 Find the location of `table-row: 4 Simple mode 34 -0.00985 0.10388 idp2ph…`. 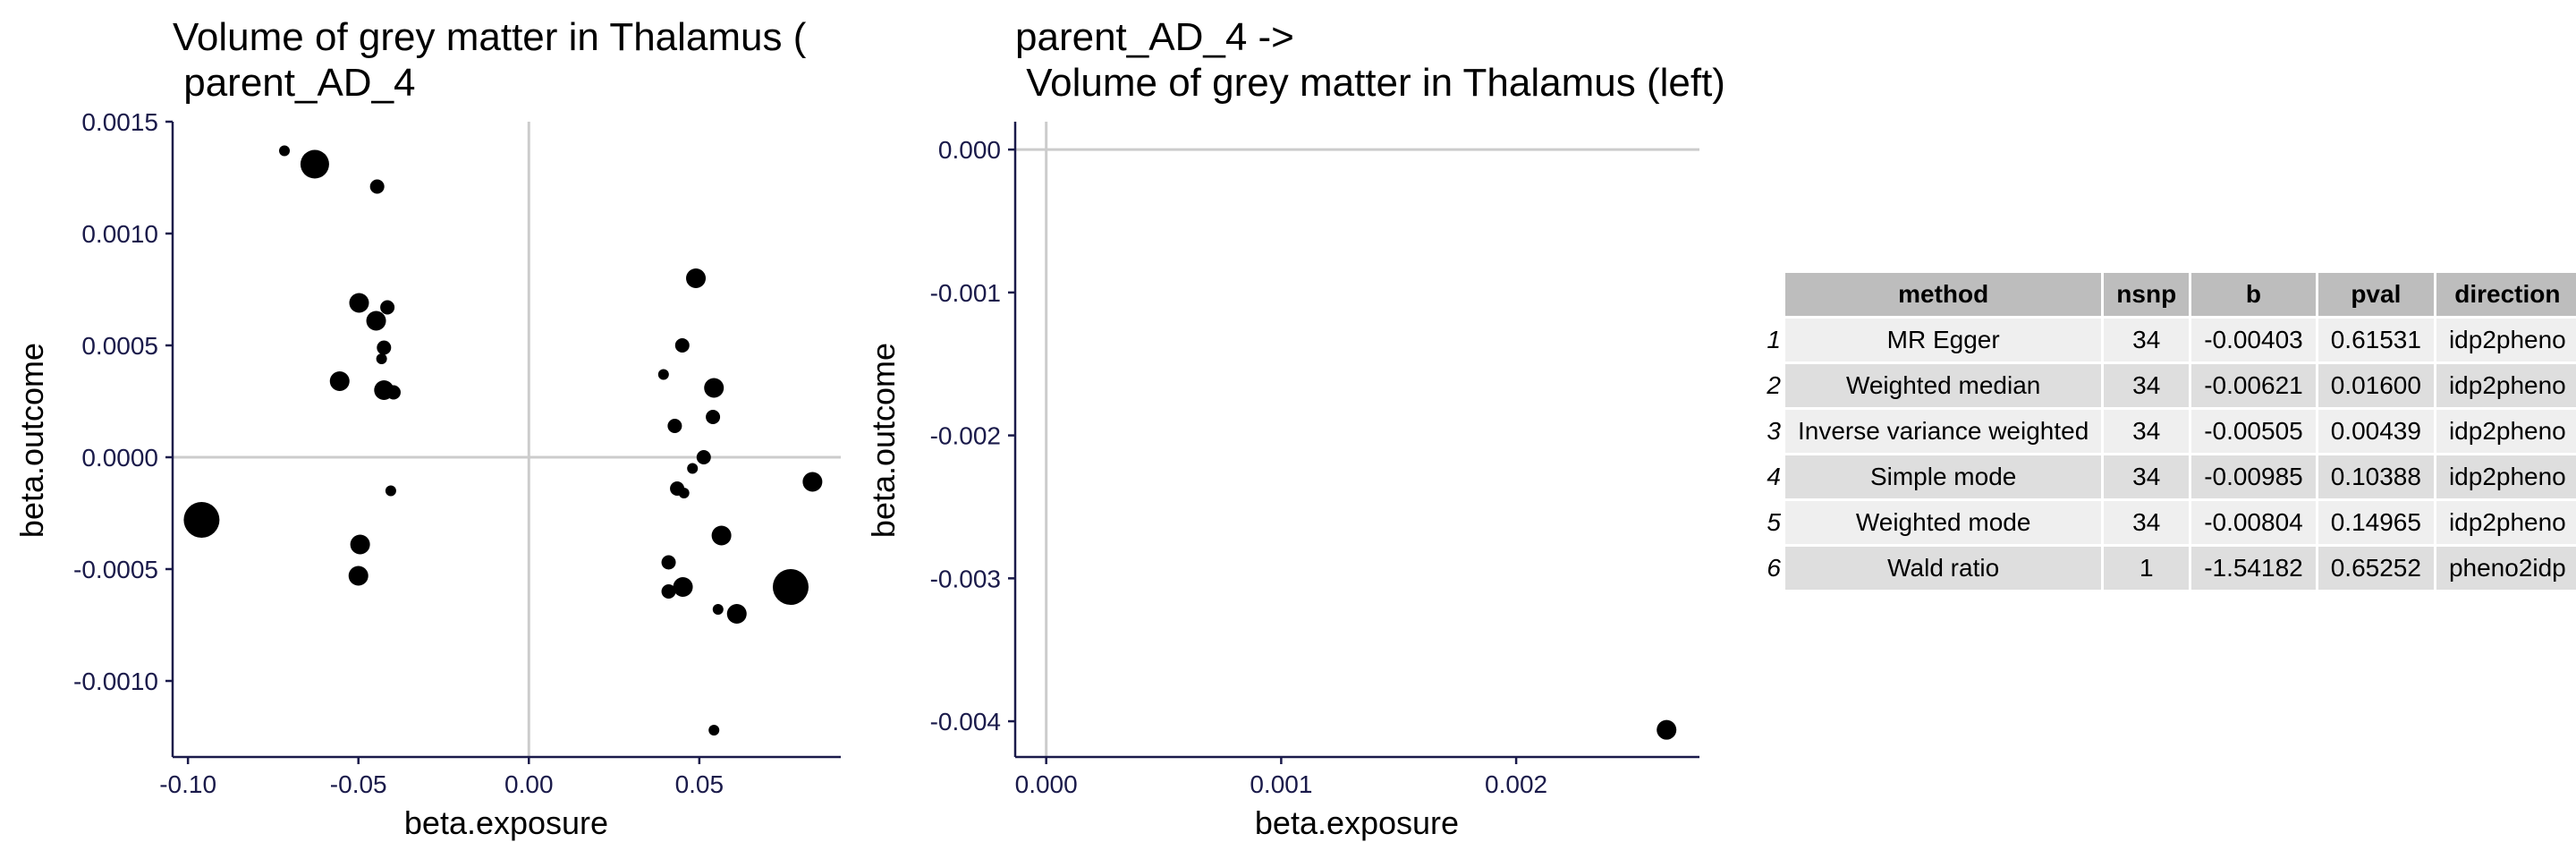

table-row: 4 Simple mode 34 -0.00985 0.10388 idp2ph… is located at coordinates (2167, 476).